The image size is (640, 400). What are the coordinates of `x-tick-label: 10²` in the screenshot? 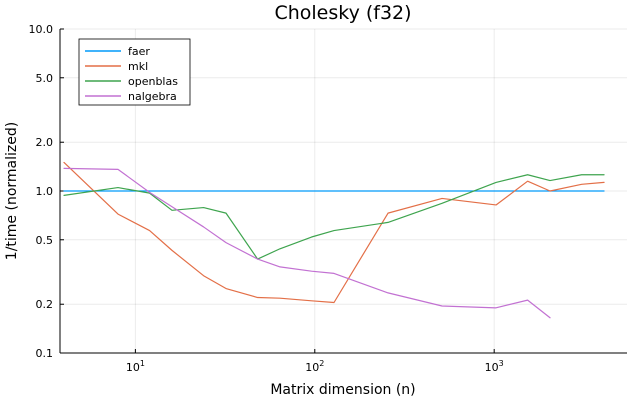 It's located at (314, 366).